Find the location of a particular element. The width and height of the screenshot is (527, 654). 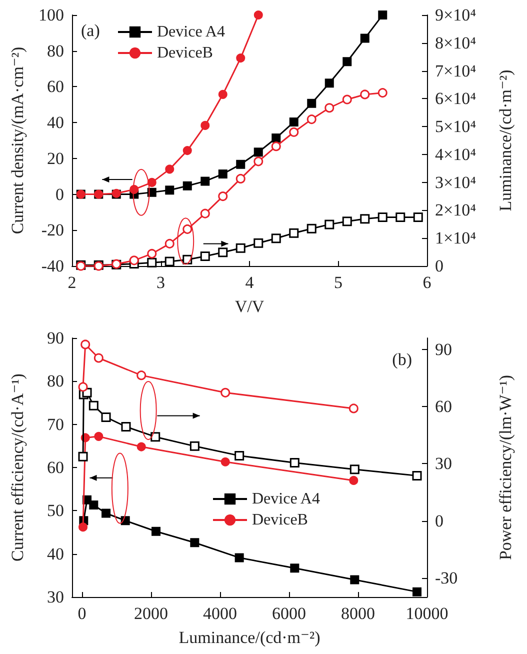

x-tick-label: 2000 is located at coordinates (151, 613).